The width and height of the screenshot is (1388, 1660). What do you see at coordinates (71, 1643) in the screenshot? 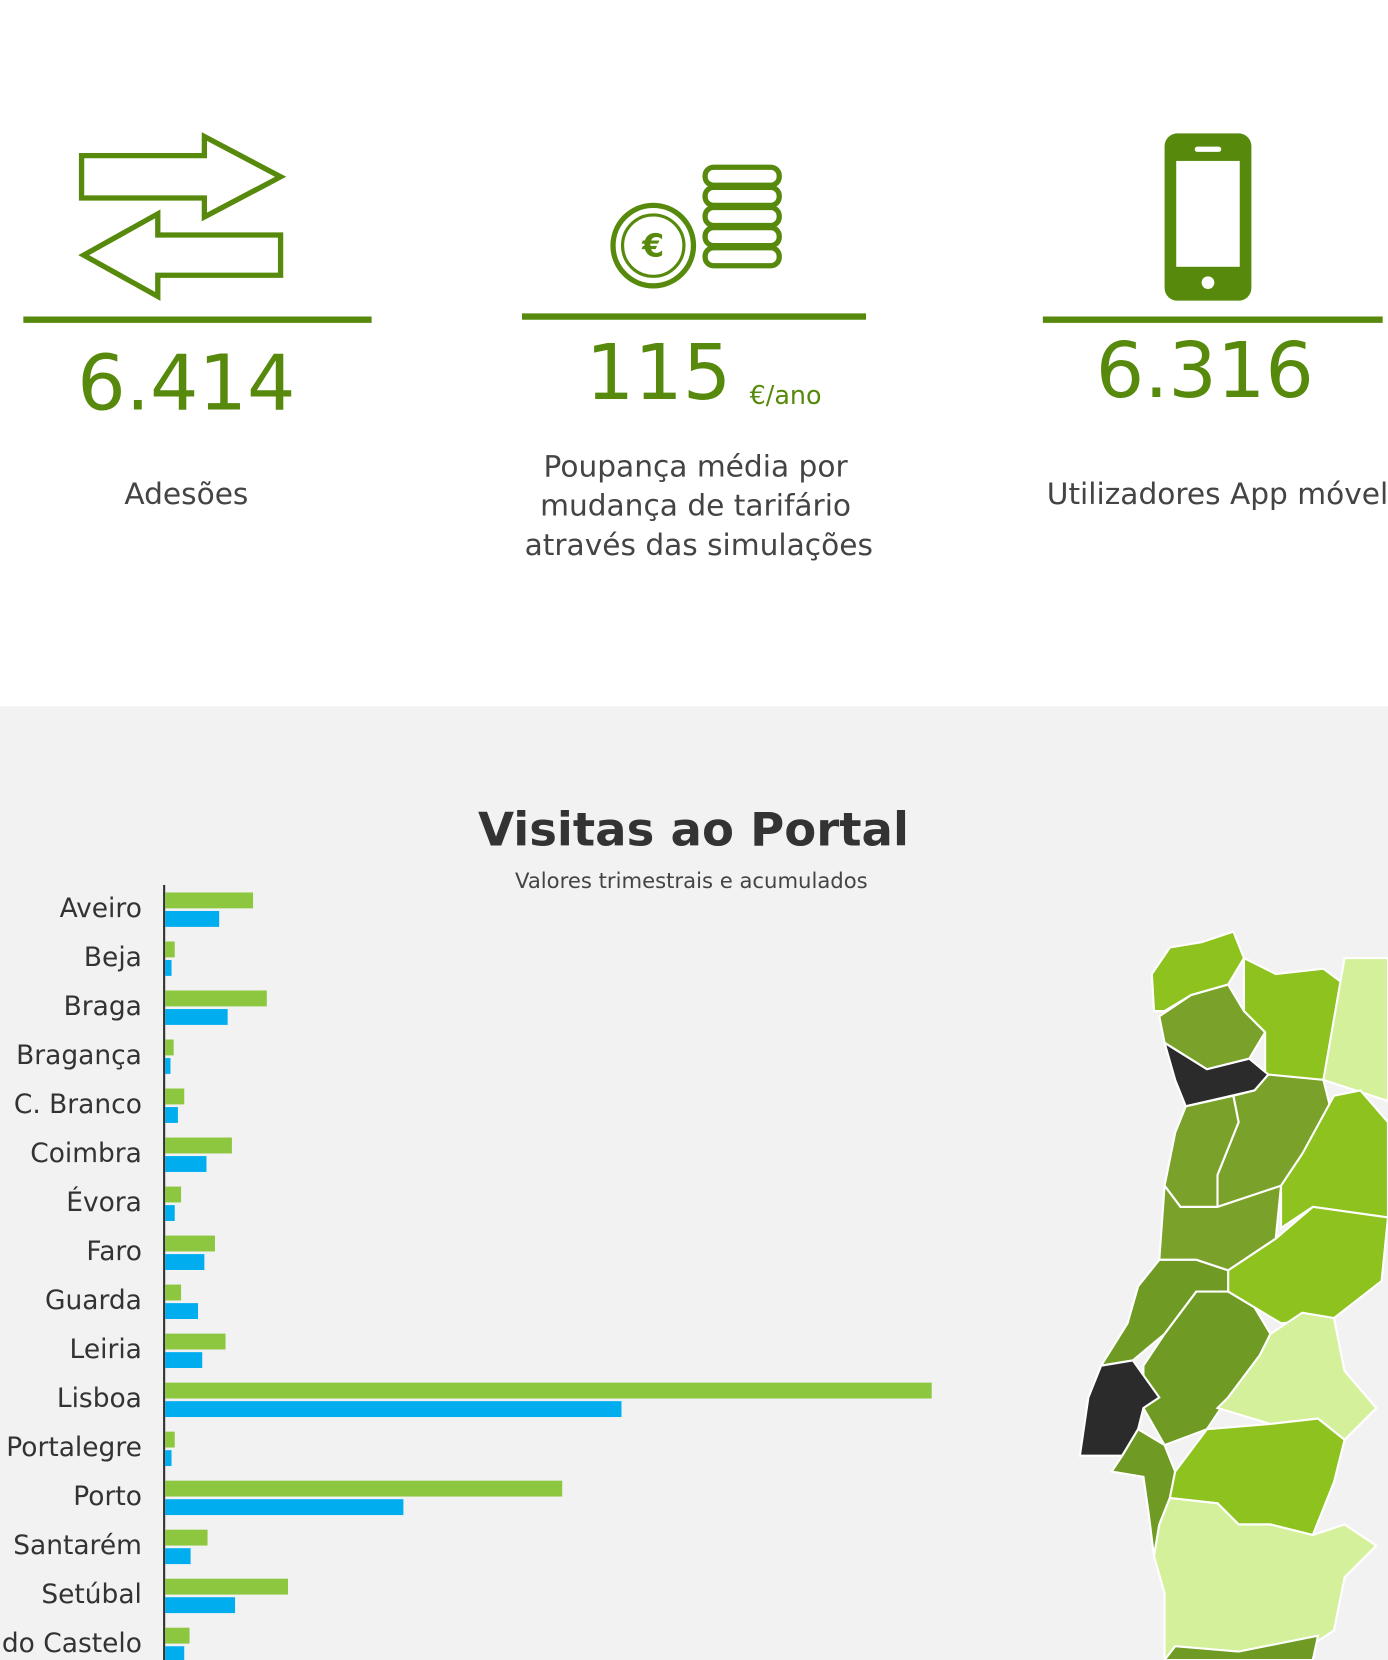
I see `y-tick-label: Viana do Castelo` at bounding box center [71, 1643].